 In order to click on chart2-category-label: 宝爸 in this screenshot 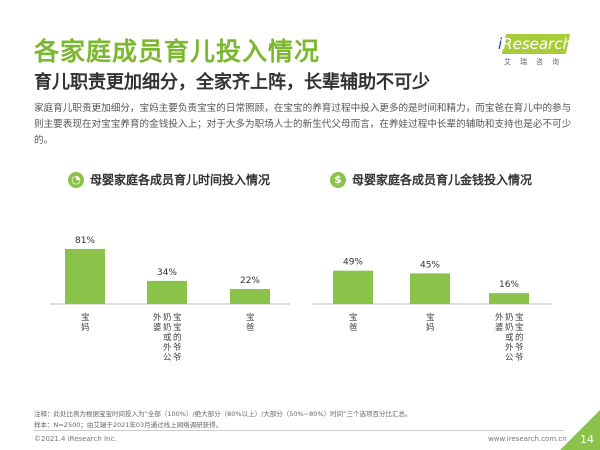, I will do `click(353, 322)`.